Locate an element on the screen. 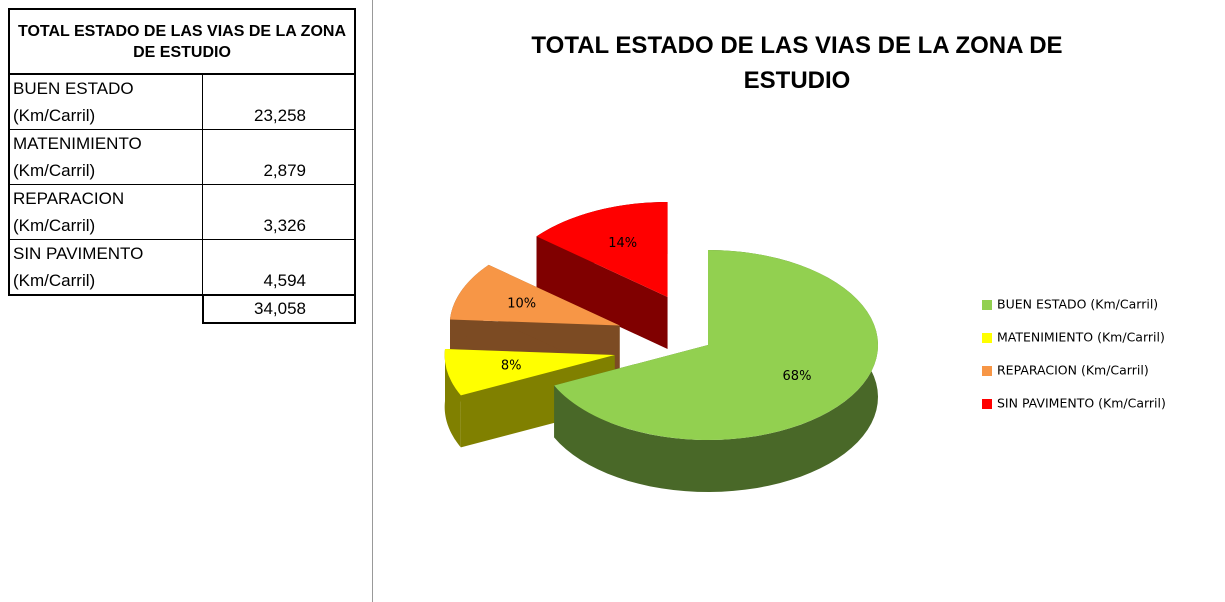 The height and width of the screenshot is (602, 1225). row-value: 23,258 is located at coordinates (279, 101).